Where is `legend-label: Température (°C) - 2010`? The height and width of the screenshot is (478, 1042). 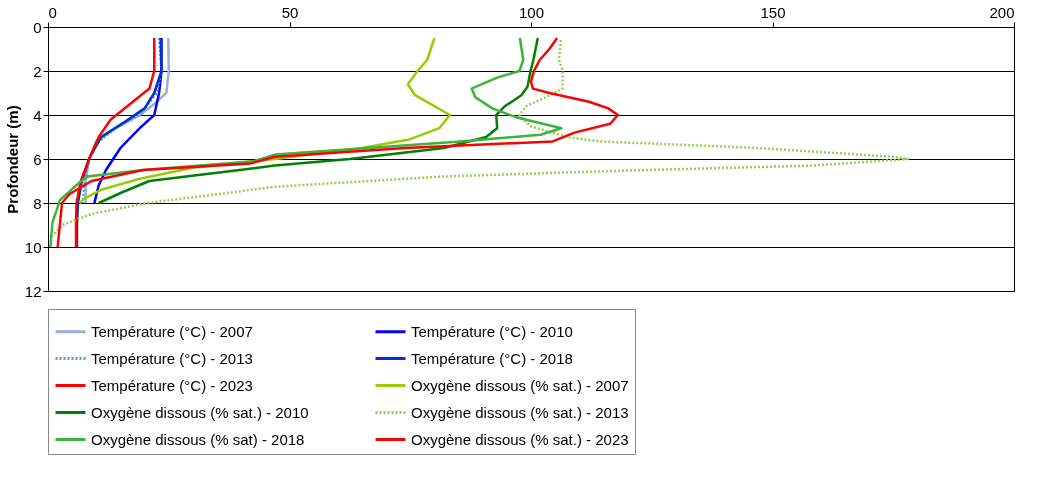 legend-label: Température (°C) - 2010 is located at coordinates (492, 331).